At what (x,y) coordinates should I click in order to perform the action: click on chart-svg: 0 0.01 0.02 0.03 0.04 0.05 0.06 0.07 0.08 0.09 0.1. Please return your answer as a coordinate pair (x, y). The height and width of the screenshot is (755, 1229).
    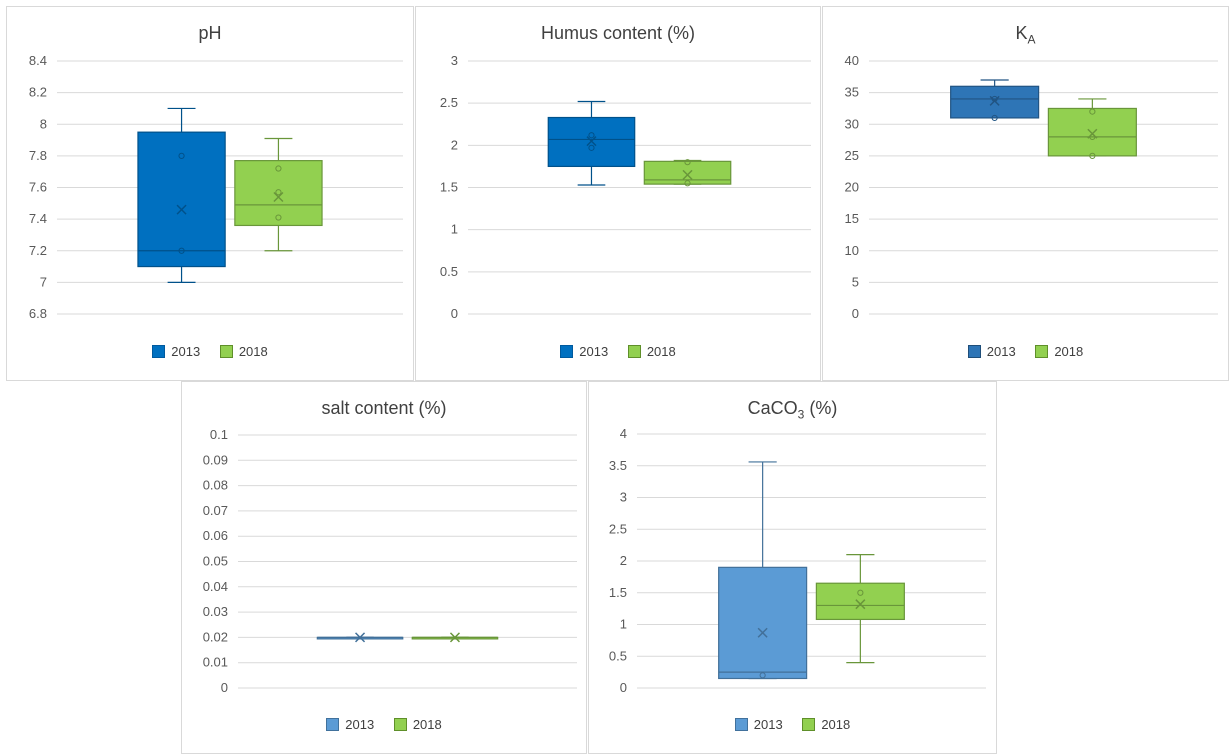
    Looking at the image, I should click on (390, 561).